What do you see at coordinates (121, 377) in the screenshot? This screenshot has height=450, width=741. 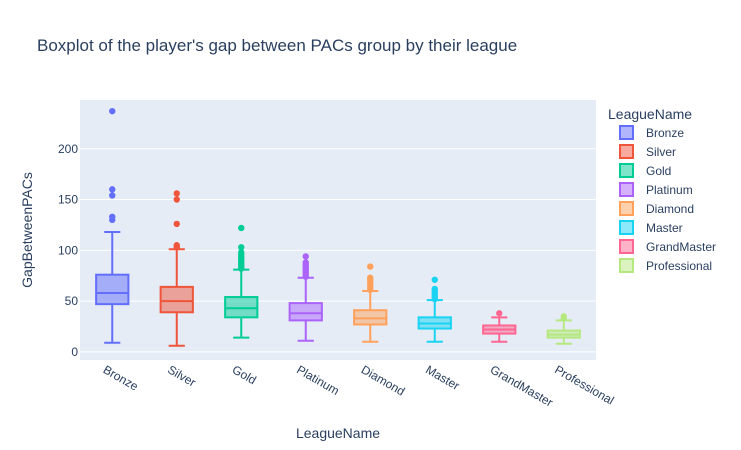 I see `x-tick-label: Bronze` at bounding box center [121, 377].